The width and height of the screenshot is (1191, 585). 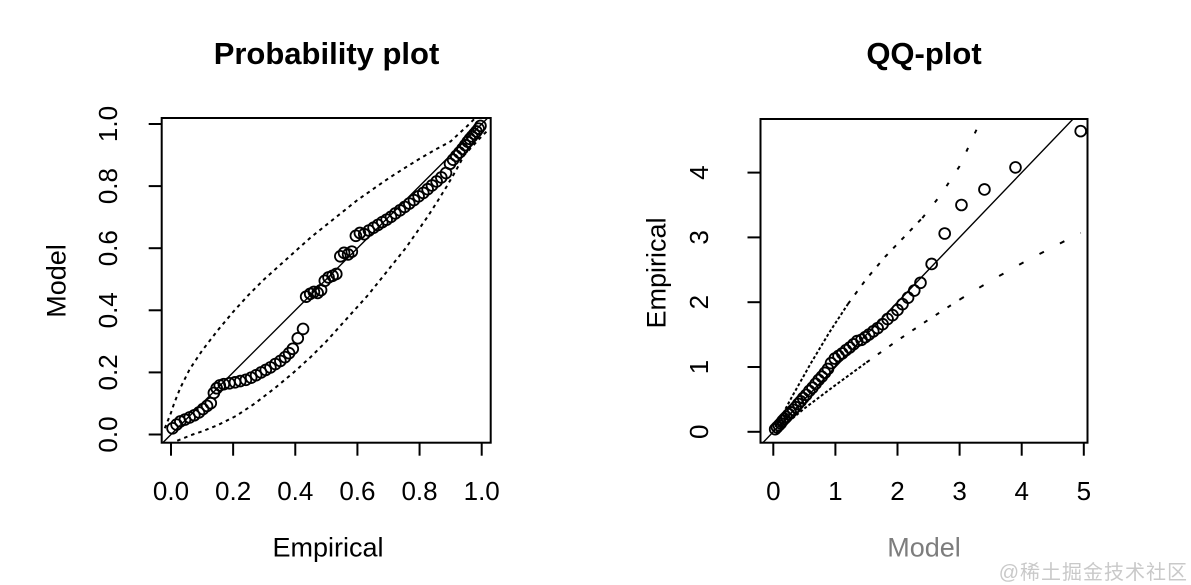 I want to click on y-axis-label-empirical: Empirical, so click(x=656, y=273).